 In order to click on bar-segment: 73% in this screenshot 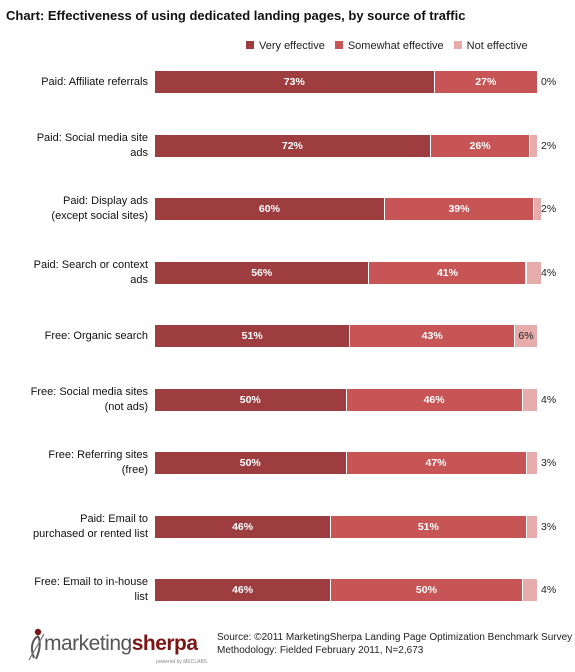, I will do `click(295, 82)`.